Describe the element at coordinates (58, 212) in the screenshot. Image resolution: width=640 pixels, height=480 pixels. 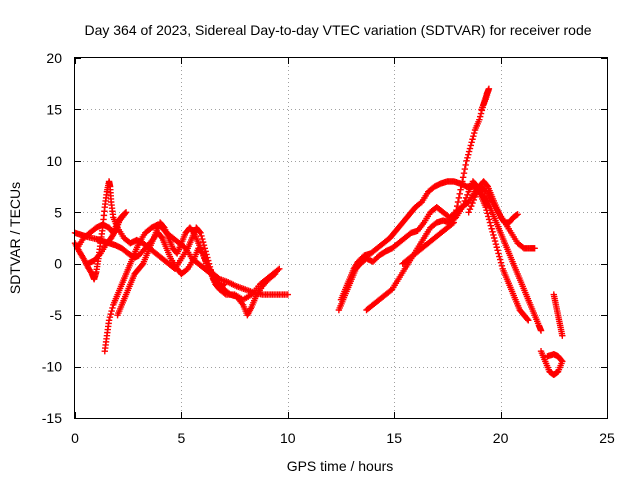
I see `y-tick-label: 5` at that location.